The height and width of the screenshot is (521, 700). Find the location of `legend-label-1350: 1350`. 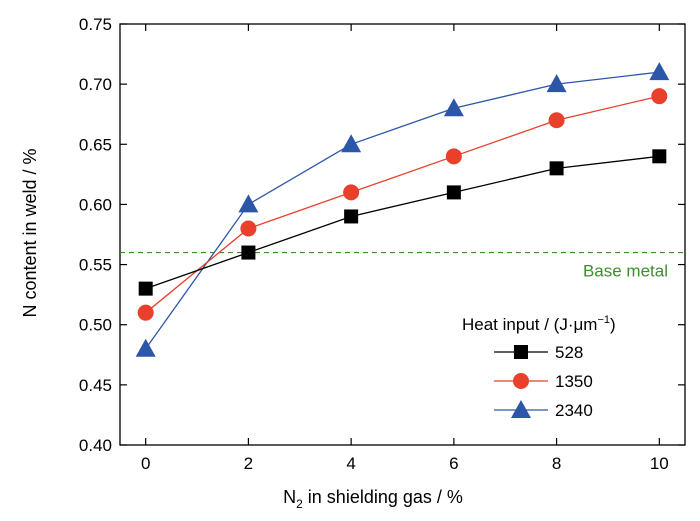

legend-label-1350: 1350 is located at coordinates (574, 381).